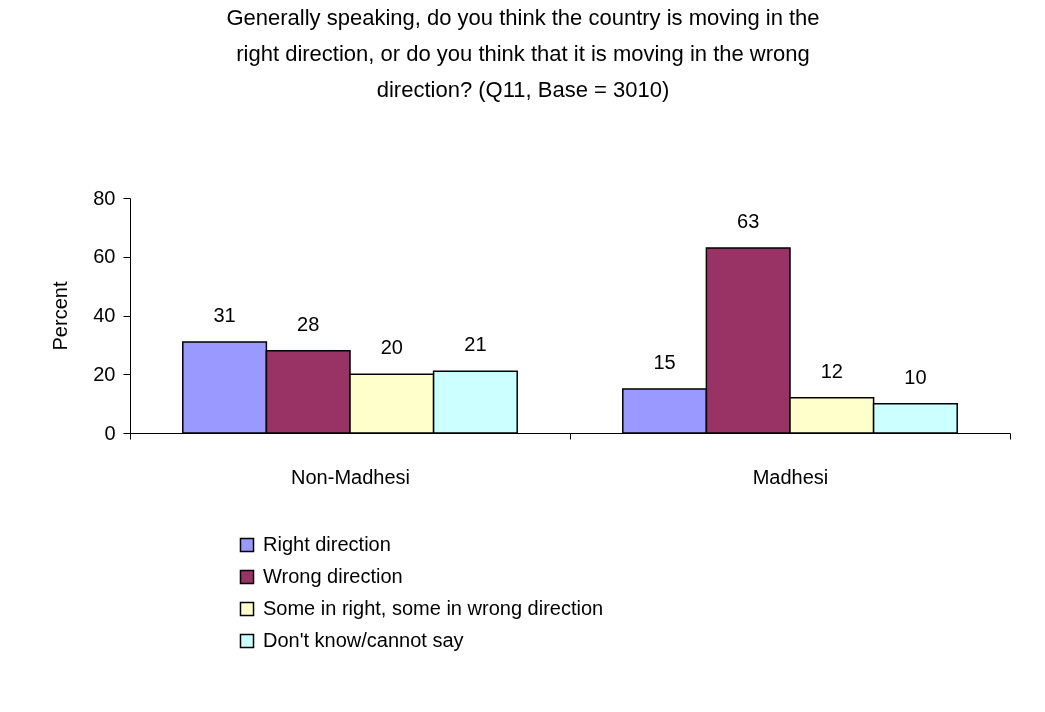 The width and height of the screenshot is (1045, 712). What do you see at coordinates (327, 544) in the screenshot?
I see `legend-label: Right direction` at bounding box center [327, 544].